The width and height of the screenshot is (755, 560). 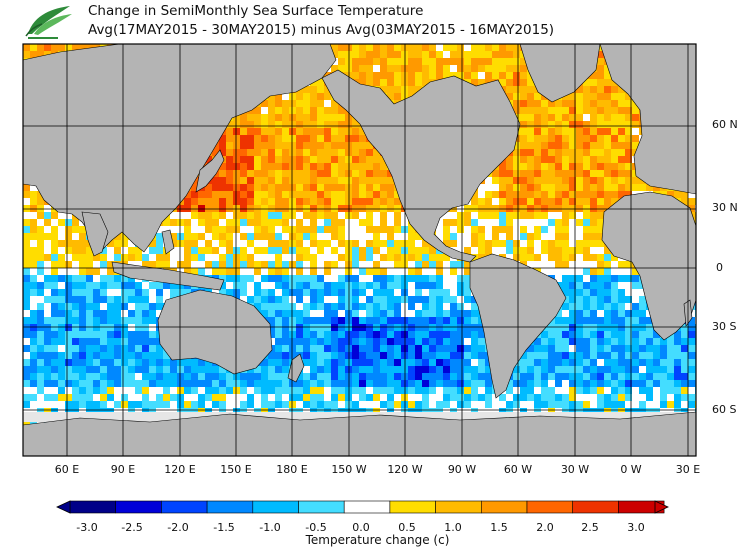 I want to click on lat-label: 60 N, so click(x=725, y=124).